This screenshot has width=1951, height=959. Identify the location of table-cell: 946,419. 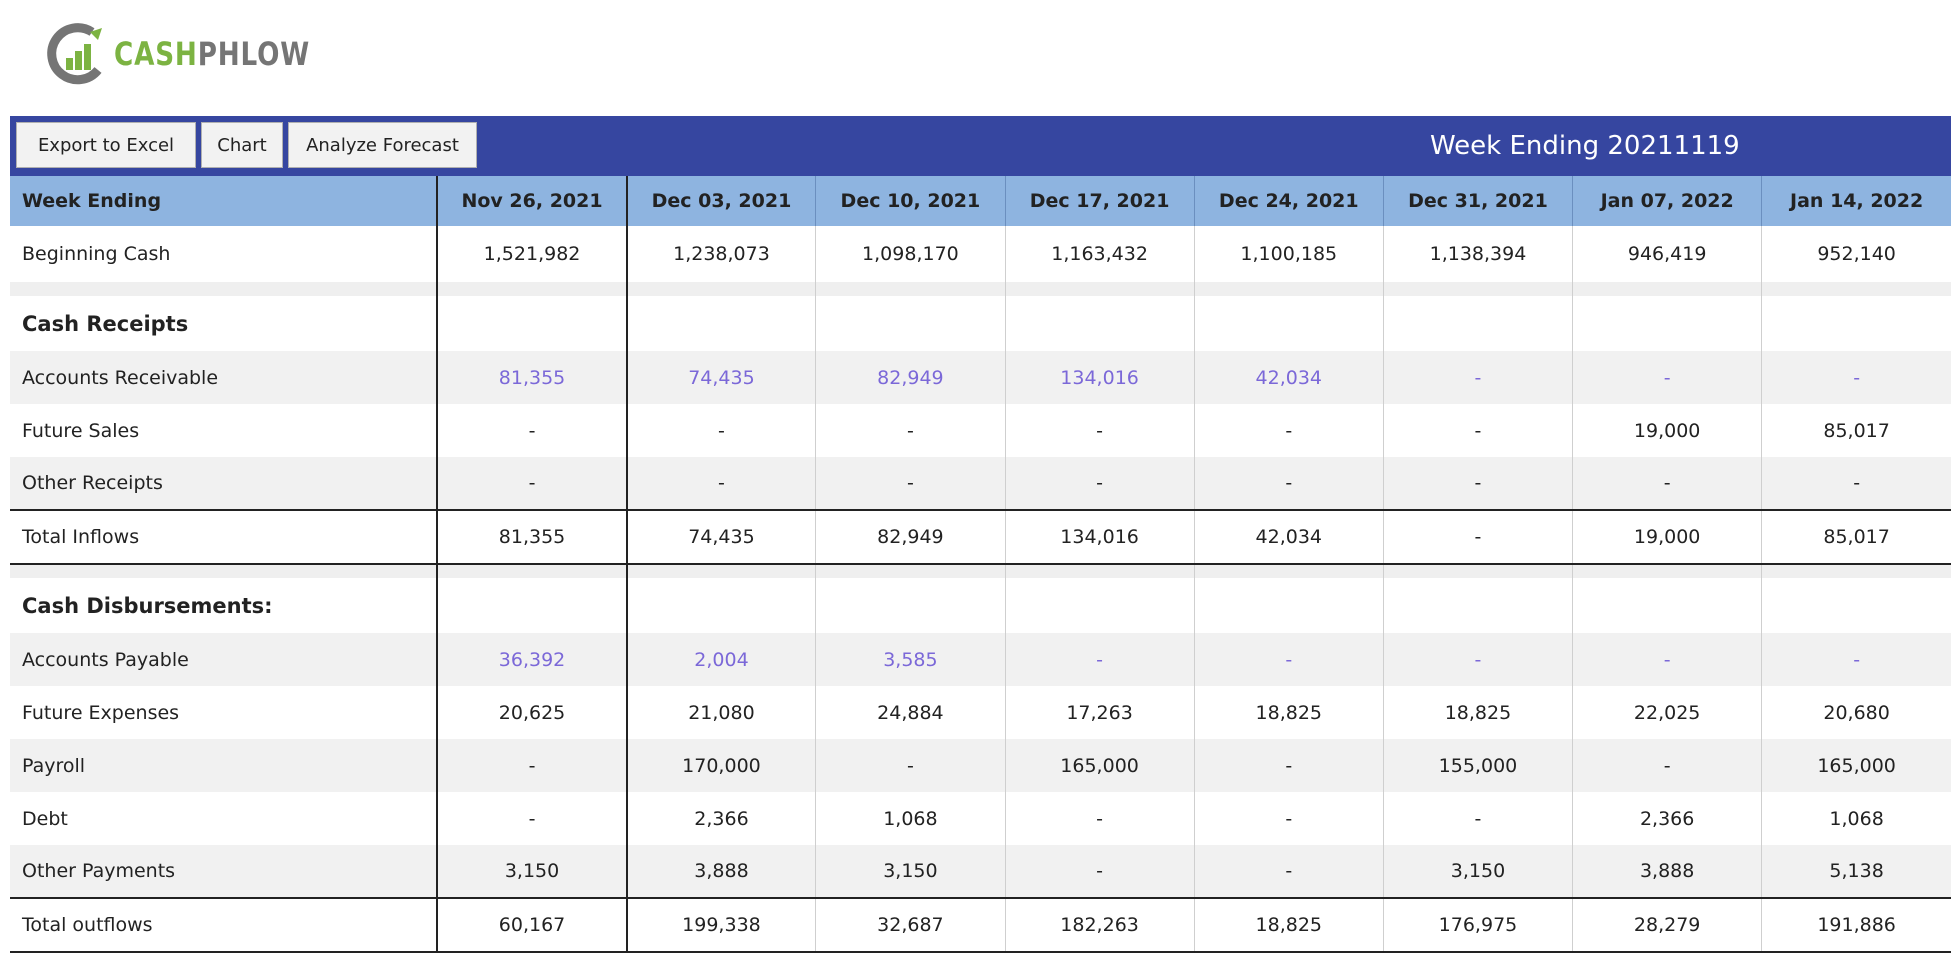
(1667, 254).